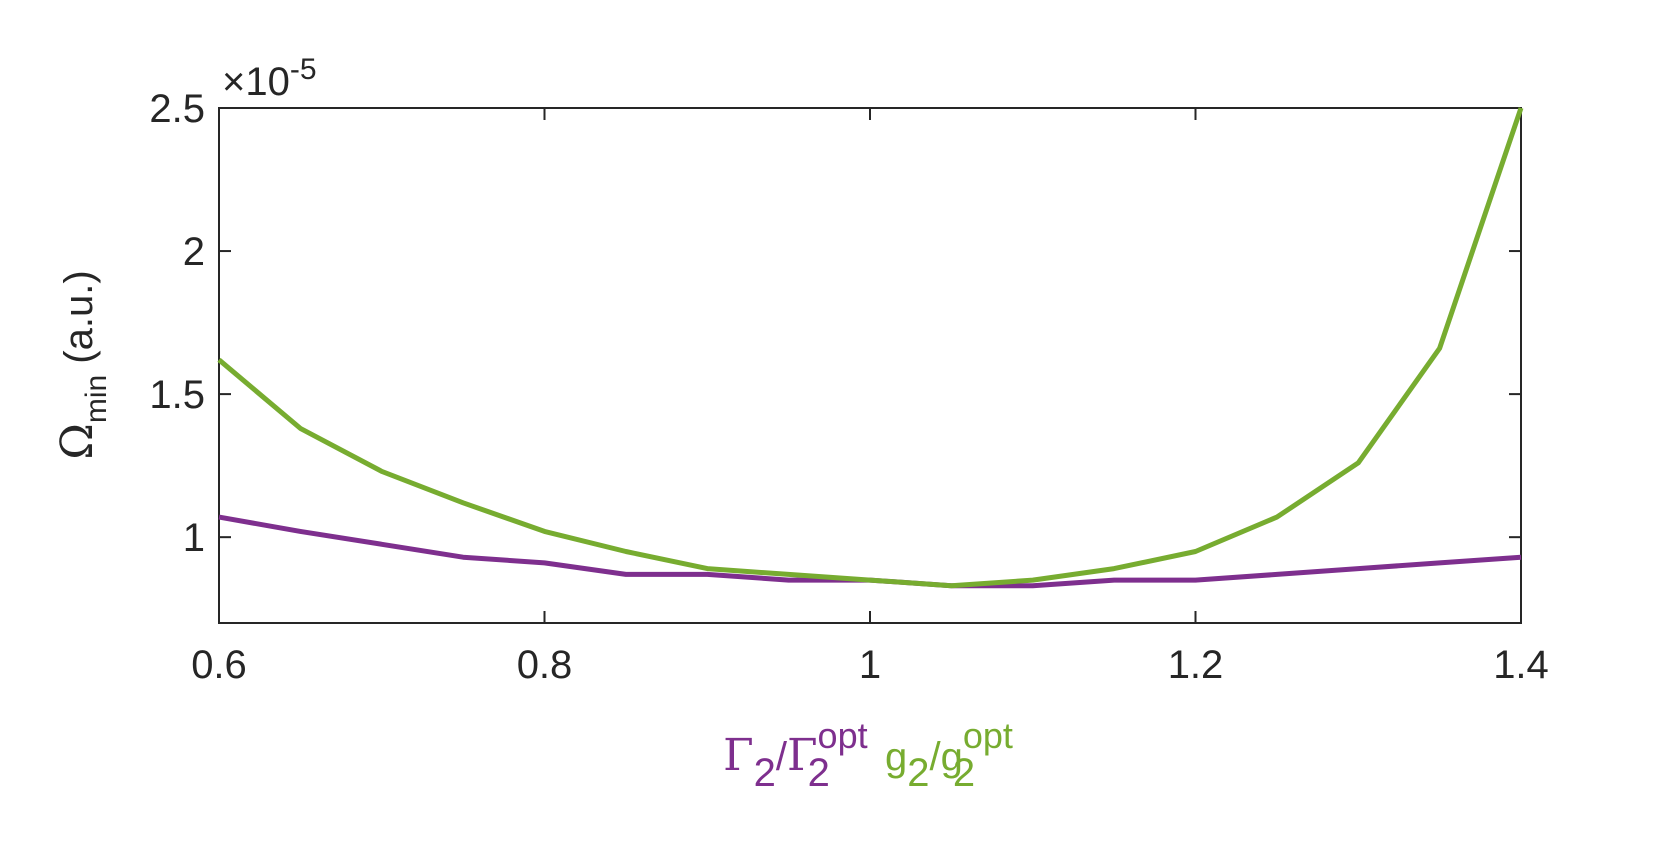  Describe the element at coordinates (935, 757) in the screenshot. I see `x-label-slash-green: /` at that location.